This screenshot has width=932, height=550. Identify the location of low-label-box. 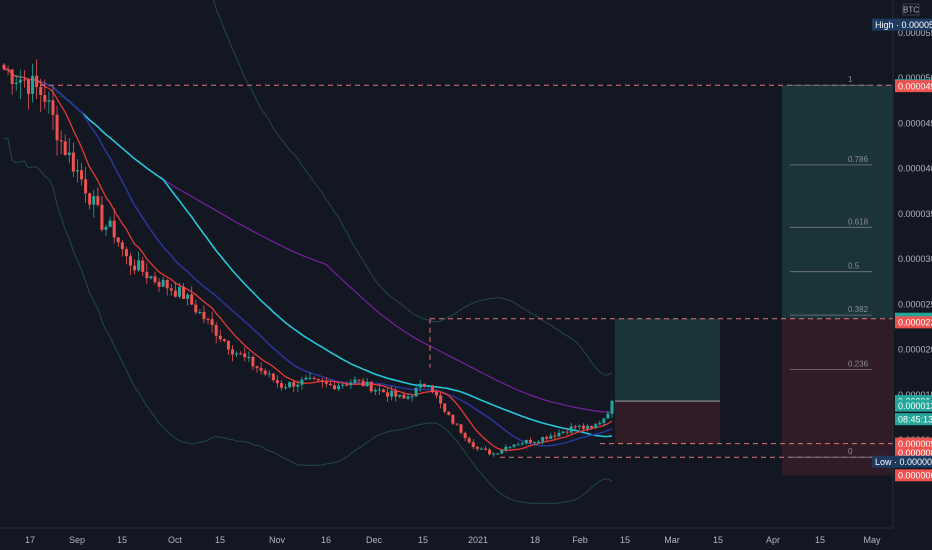
(902, 461).